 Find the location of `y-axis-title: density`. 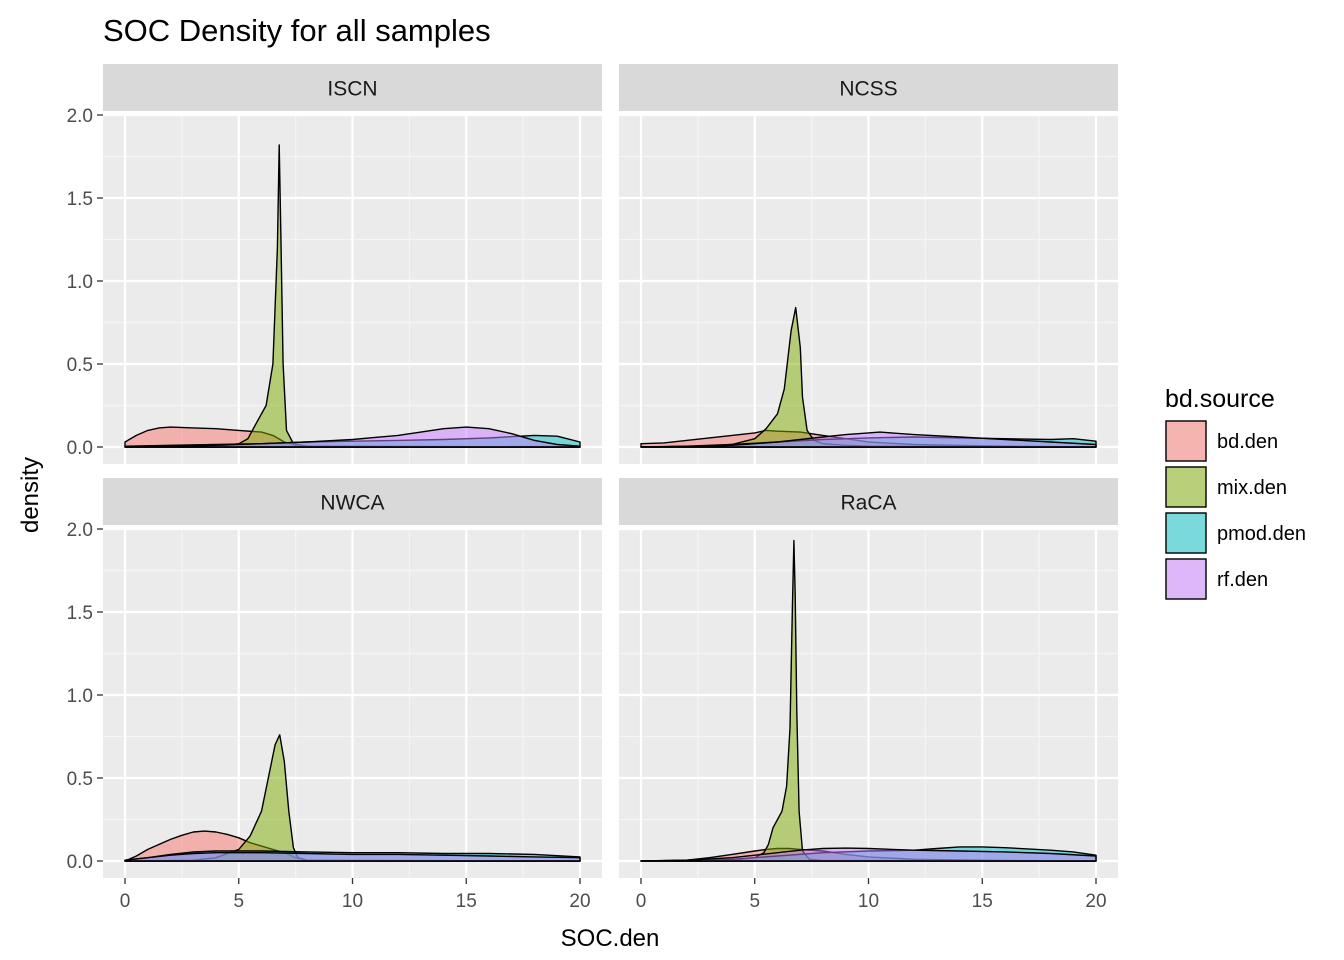

y-axis-title: density is located at coordinates (30, 495).